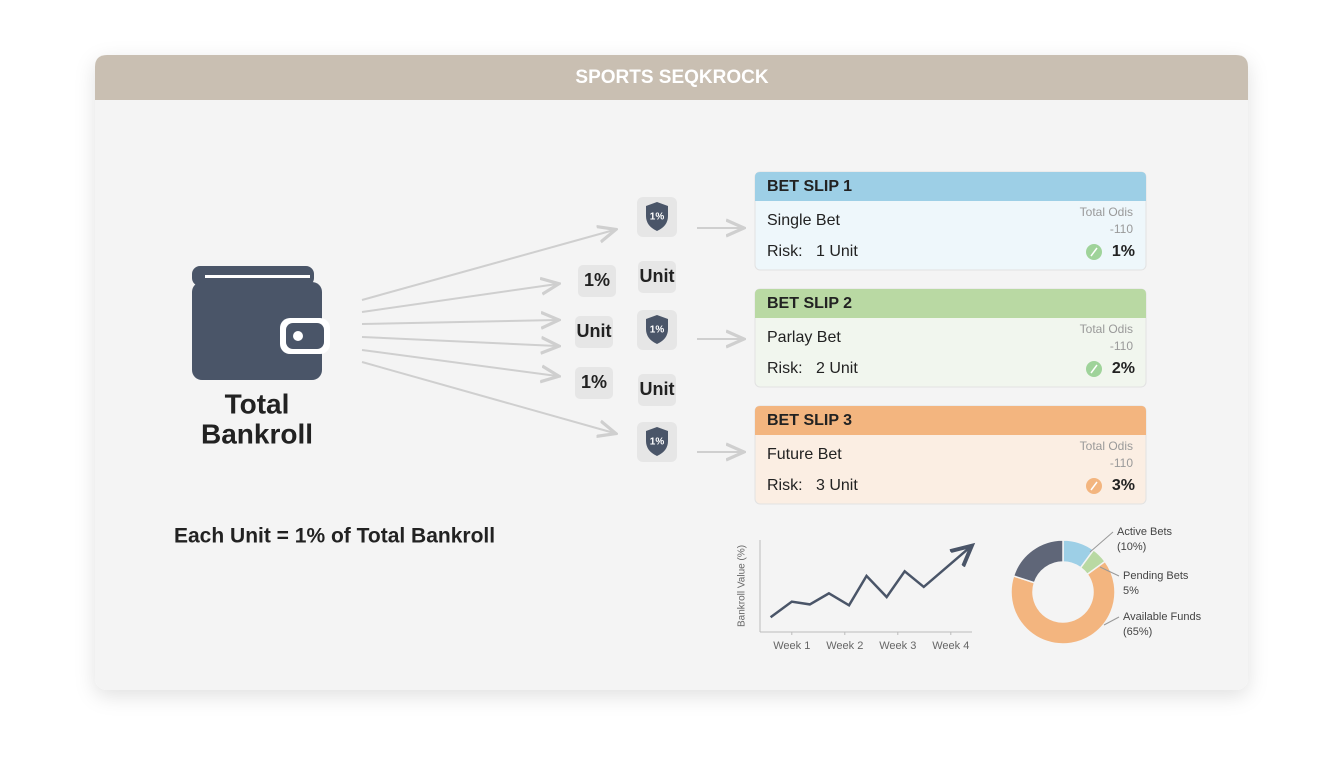 This screenshot has height=768, width=1344. Describe the element at coordinates (1123, 368) in the screenshot. I see `percent: 2%` at that location.